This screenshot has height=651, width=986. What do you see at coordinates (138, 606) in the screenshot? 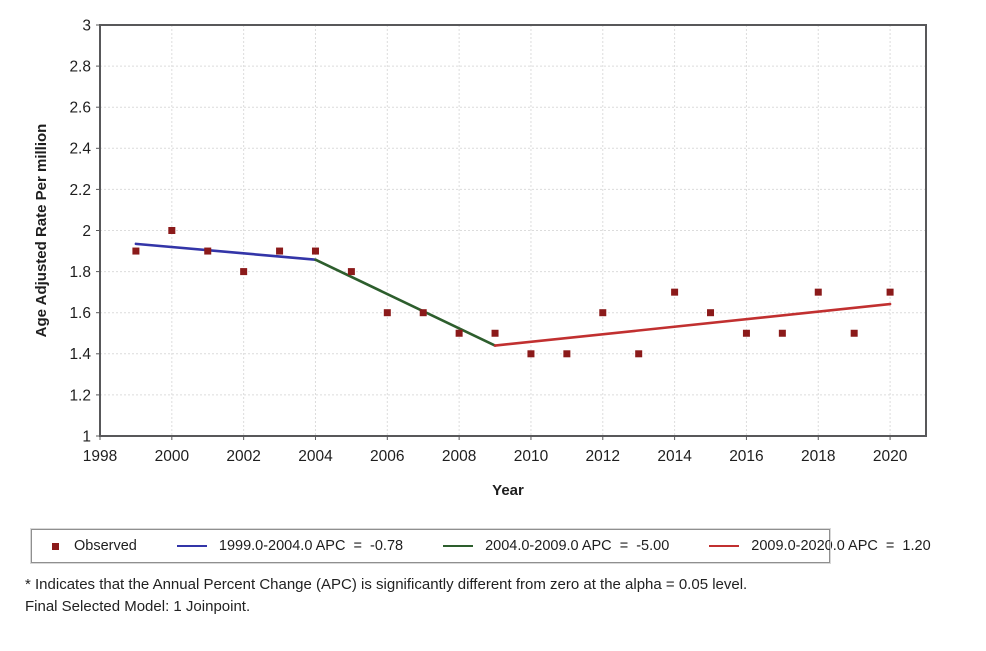
I see `final-model-footnote: Final Selected Model: 1 Joinpoint.` at bounding box center [138, 606].